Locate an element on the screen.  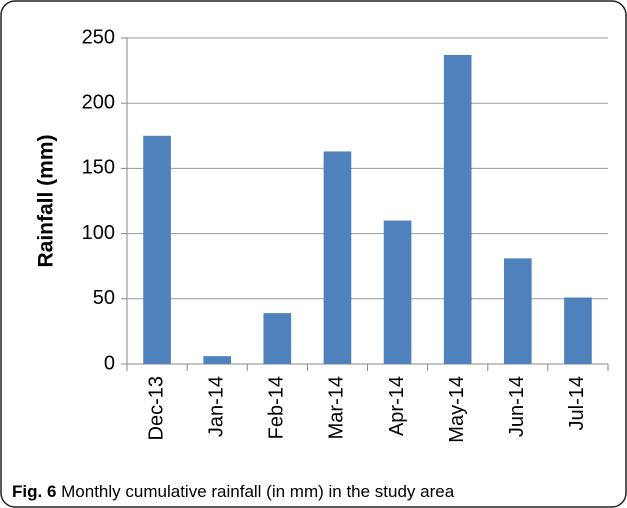
y-tick-label: 250 is located at coordinates (98, 37).